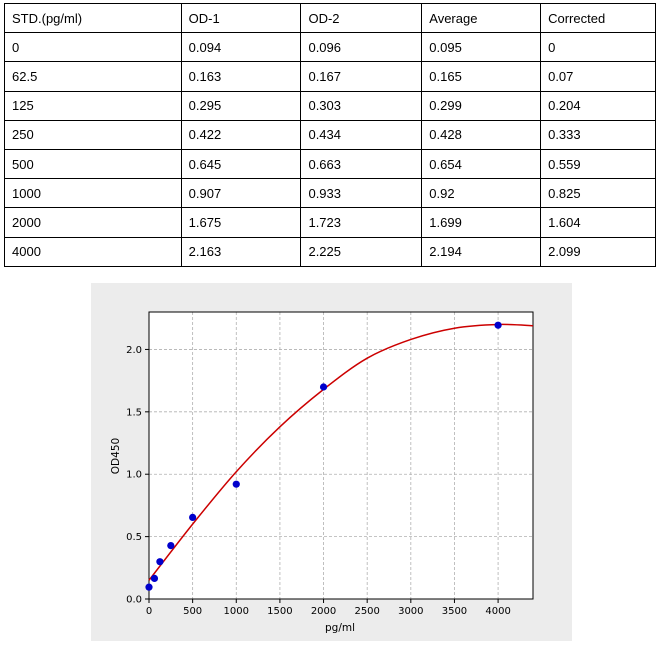 This screenshot has height=647, width=661. Describe the element at coordinates (192, 611) in the screenshot. I see `x-tick-label: 500` at that location.